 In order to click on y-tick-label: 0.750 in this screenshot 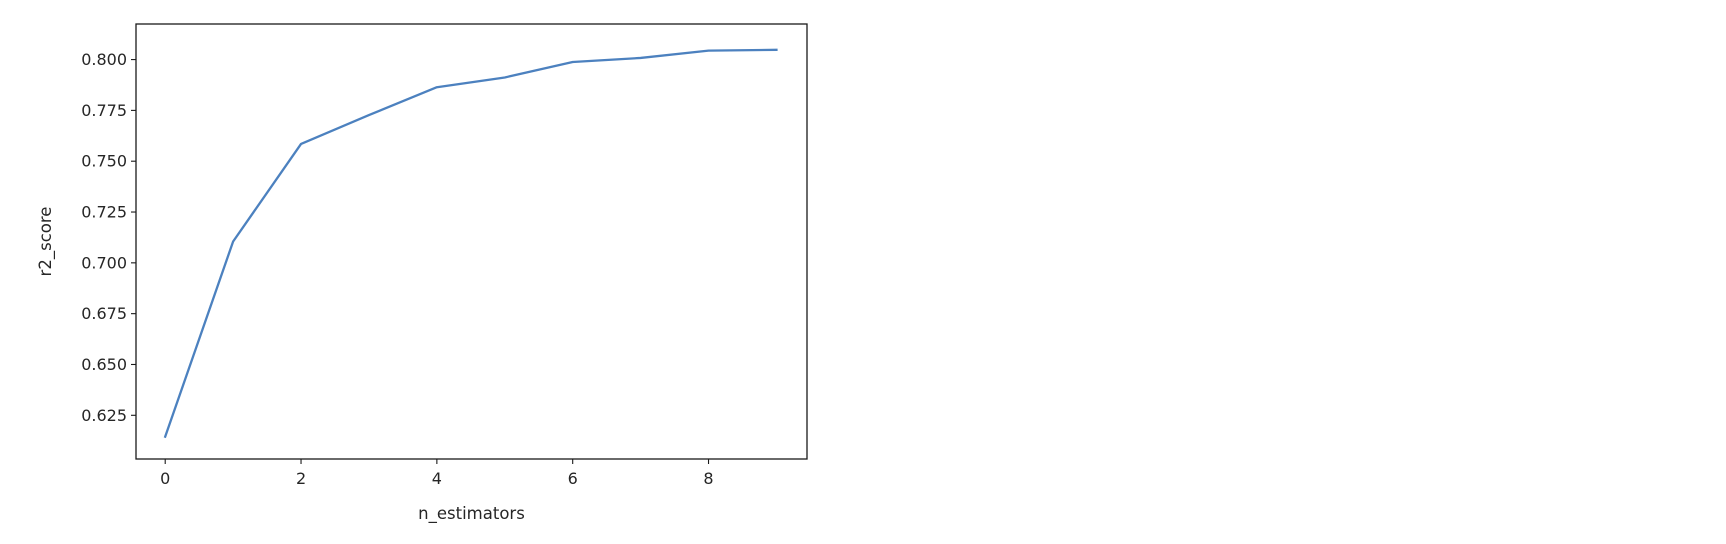, I will do `click(104, 161)`.